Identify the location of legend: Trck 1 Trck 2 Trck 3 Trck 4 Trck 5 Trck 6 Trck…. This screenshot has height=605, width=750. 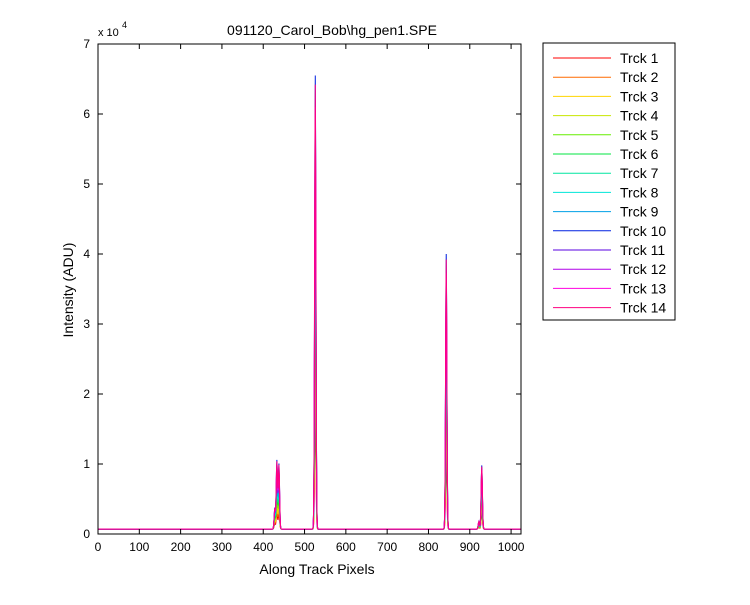
(609, 181).